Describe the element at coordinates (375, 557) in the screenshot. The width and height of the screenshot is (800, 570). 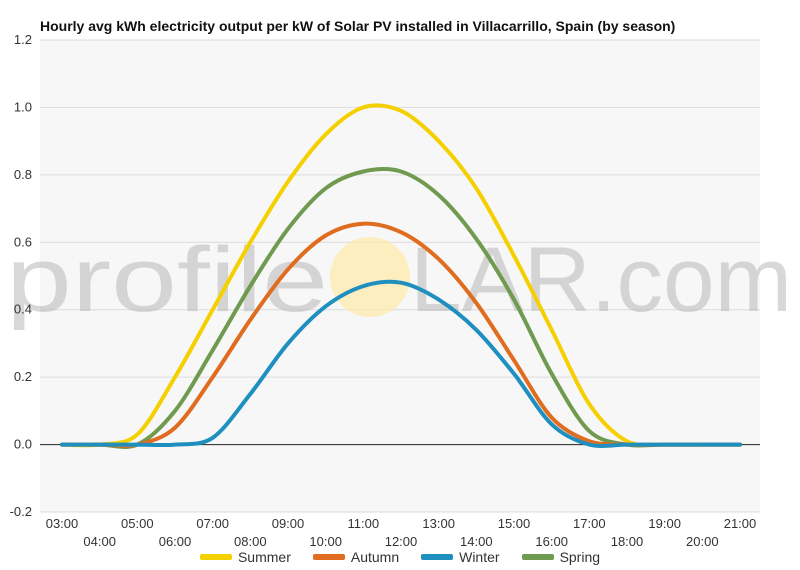
I see `legend-label: Autumn` at that location.